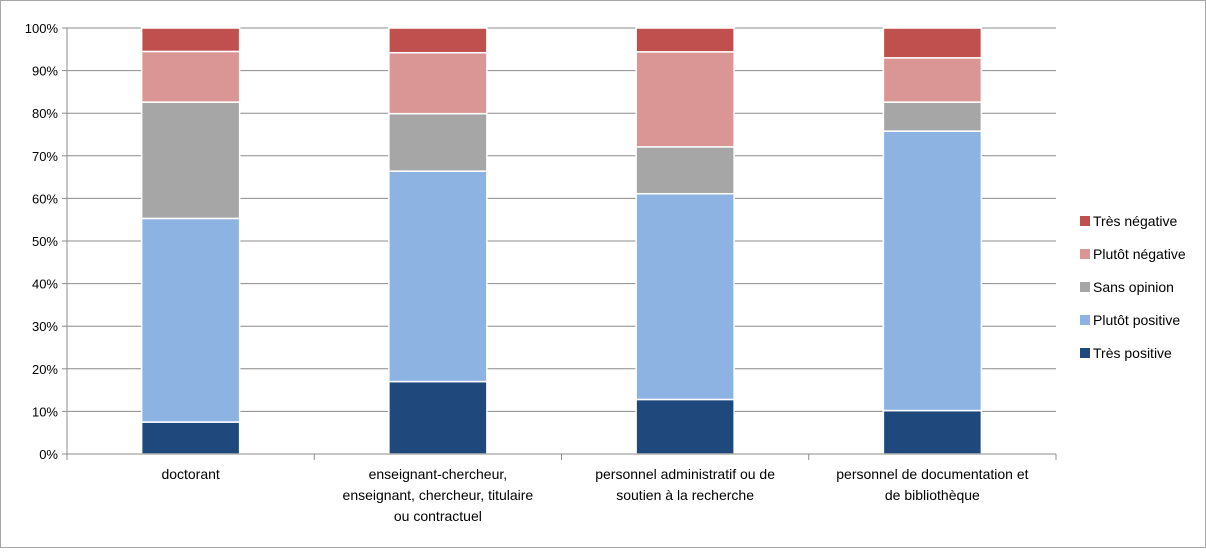 This screenshot has width=1206, height=552. What do you see at coordinates (45, 369) in the screenshot?
I see `y-tick-label: 20%` at bounding box center [45, 369].